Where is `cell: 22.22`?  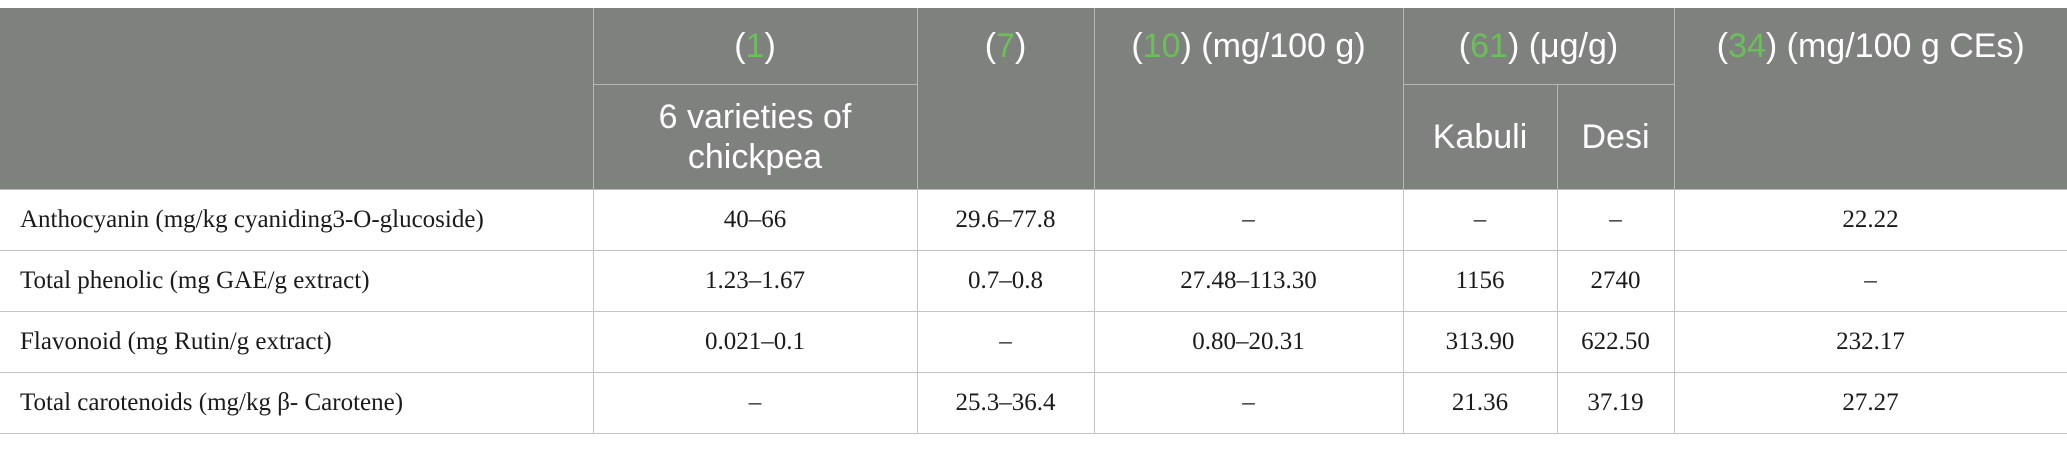 cell: 22.22 is located at coordinates (1870, 220).